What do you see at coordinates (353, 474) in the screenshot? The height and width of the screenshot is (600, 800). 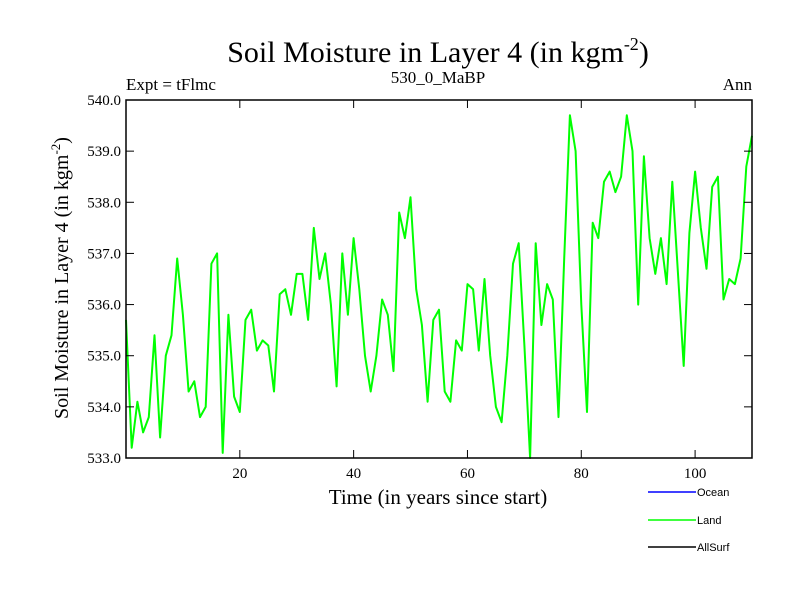 I see `x-tick-label: 40` at bounding box center [353, 474].